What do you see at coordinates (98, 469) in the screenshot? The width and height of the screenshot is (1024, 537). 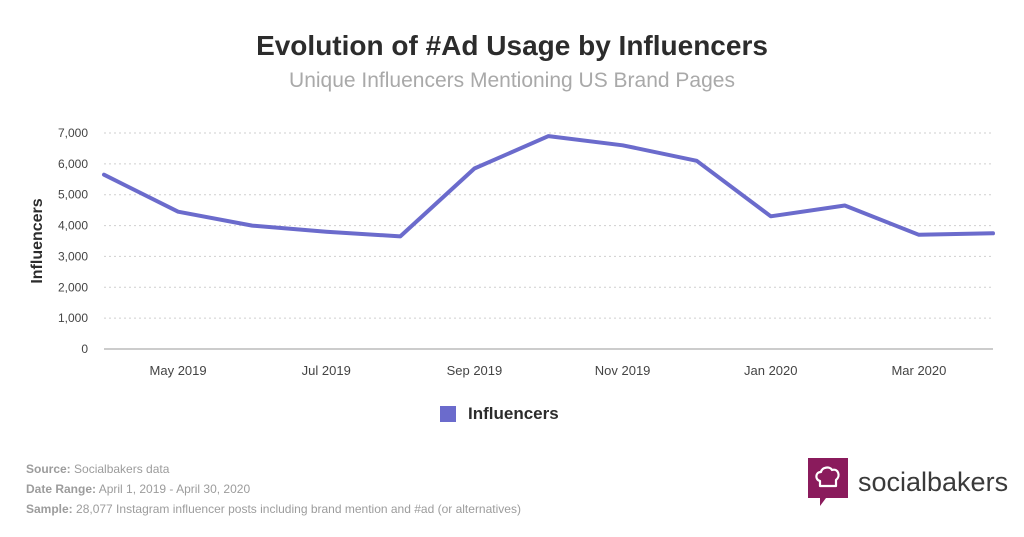 I see `footer-source: Source: Socialbakers data` at bounding box center [98, 469].